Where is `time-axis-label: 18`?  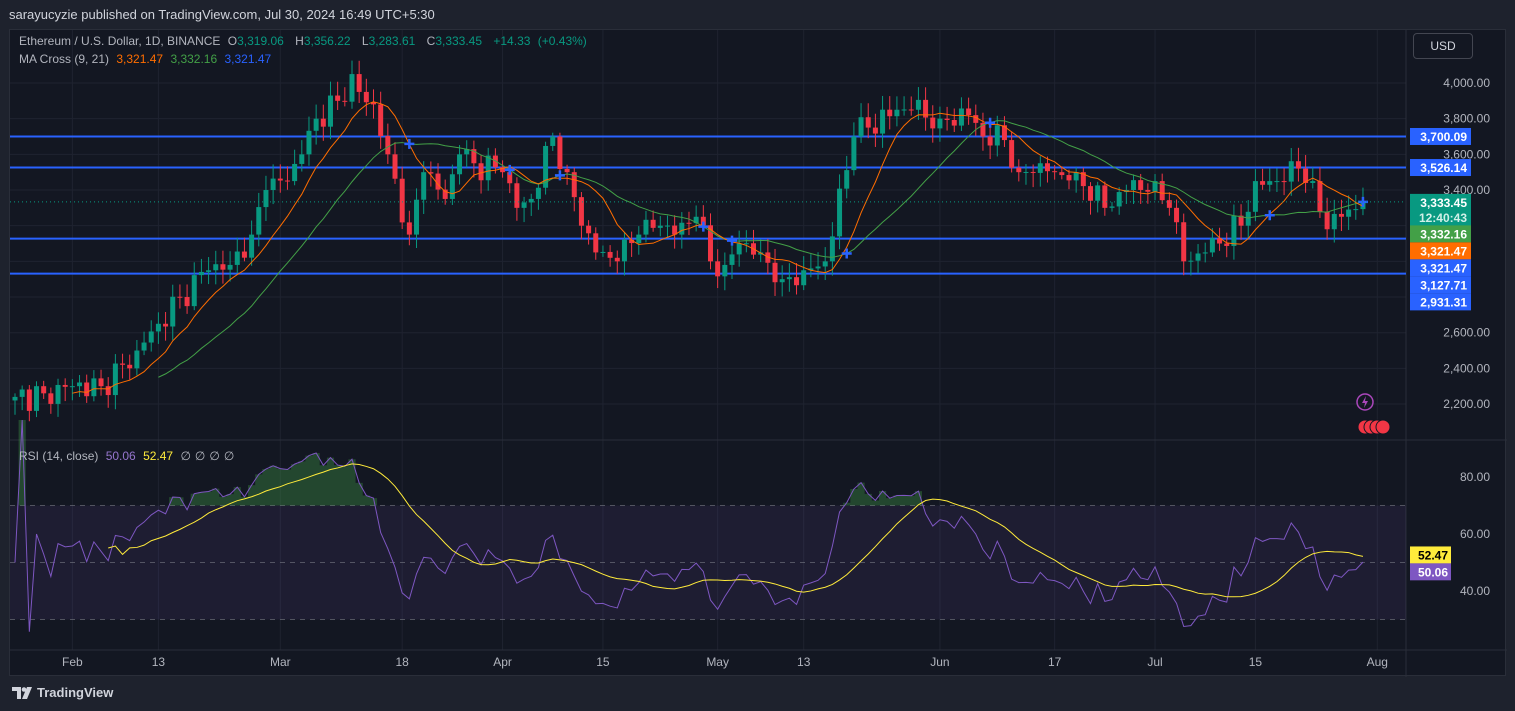
time-axis-label: 18 is located at coordinates (403, 662).